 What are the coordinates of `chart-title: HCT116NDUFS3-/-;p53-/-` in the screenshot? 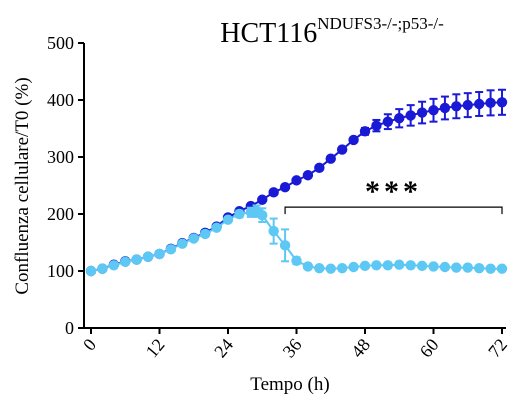 It's located at (332, 31).